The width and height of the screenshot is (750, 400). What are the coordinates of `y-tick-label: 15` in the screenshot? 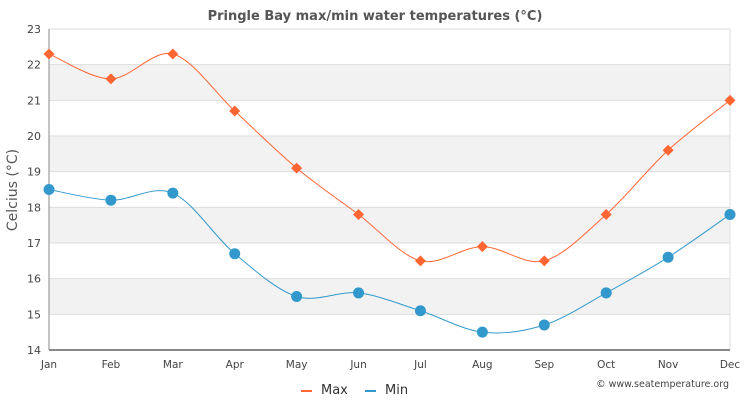 It's located at (34, 314).